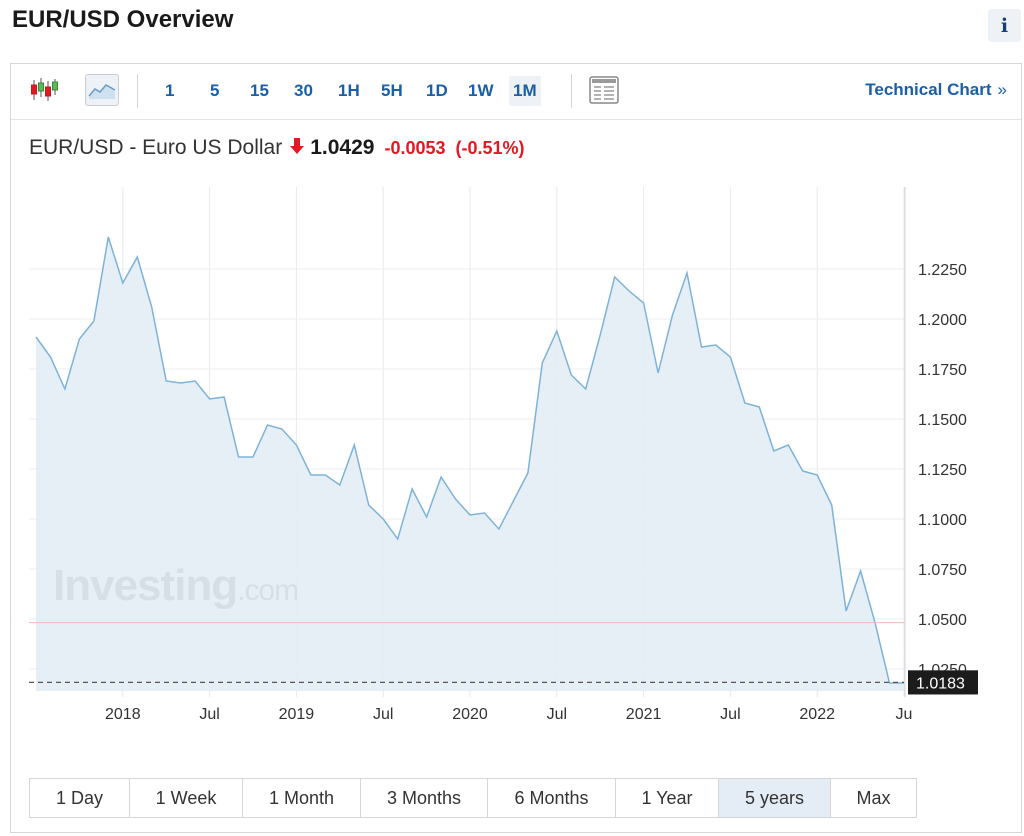 The width and height of the screenshot is (1024, 836). What do you see at coordinates (415, 147) in the screenshot?
I see `price-change: -0.0053` at bounding box center [415, 147].